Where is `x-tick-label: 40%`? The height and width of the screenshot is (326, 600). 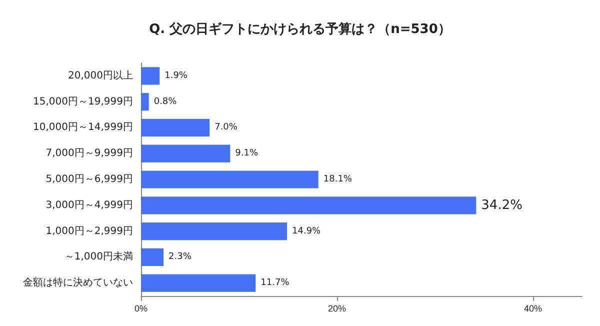 x-tick-label: 40% is located at coordinates (533, 309).